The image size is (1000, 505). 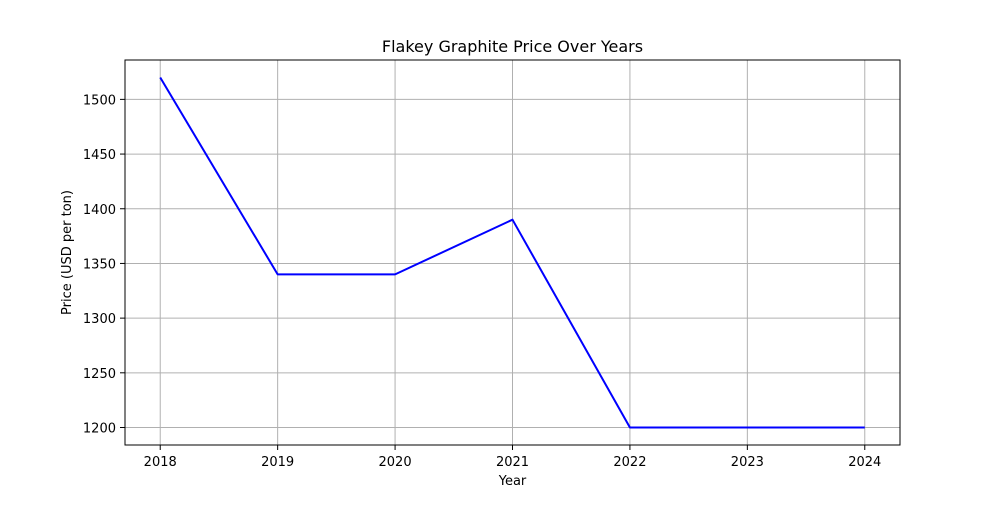 I want to click on chart-title: Flakey Graphite Price Over Years, so click(x=512, y=46).